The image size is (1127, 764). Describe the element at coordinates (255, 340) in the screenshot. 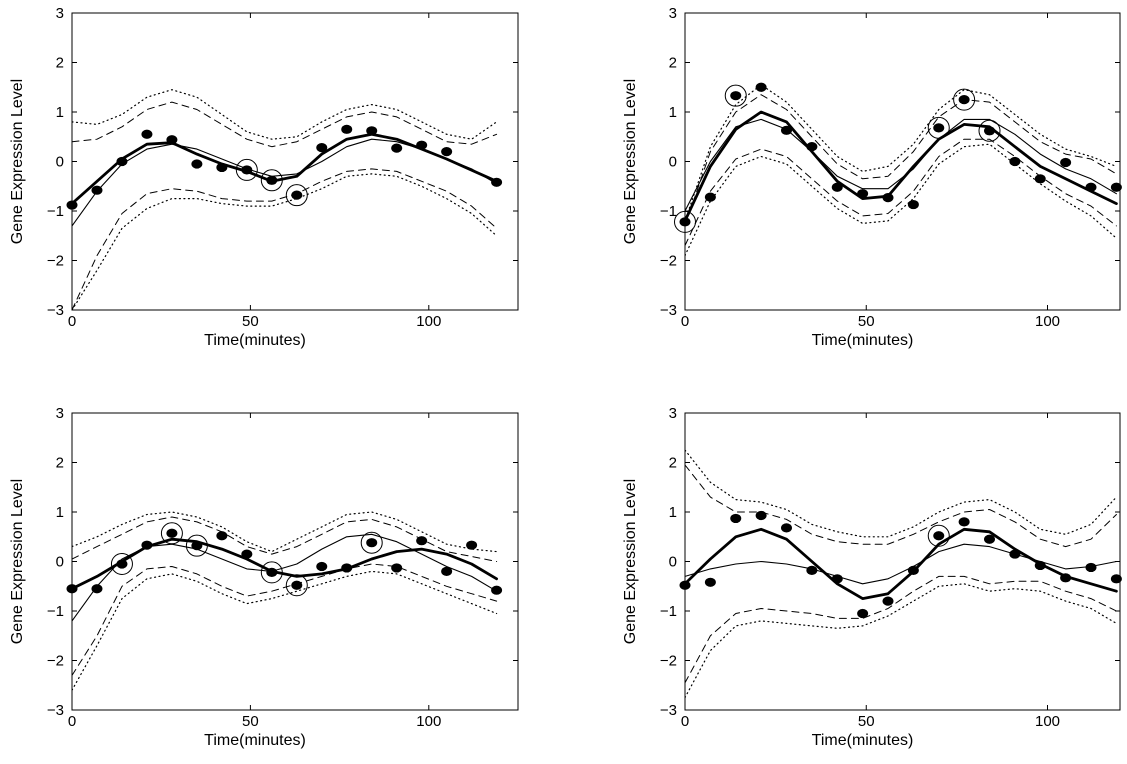

I see `x-axis-label: Time(minutes)` at that location.